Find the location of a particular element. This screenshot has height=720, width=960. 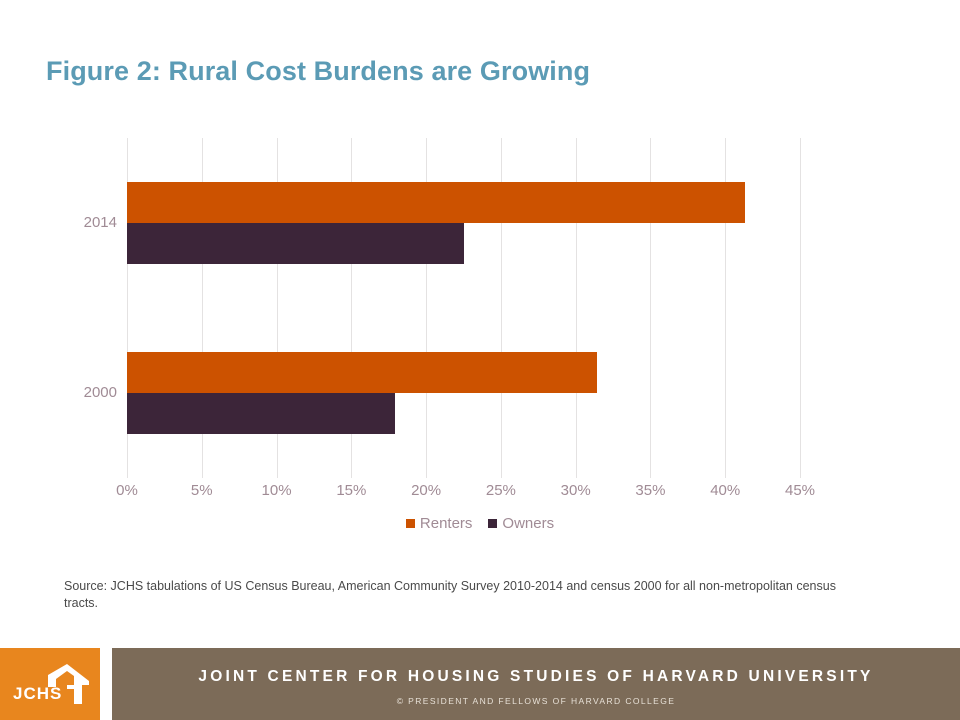

y-axis-category-label: 2014 is located at coordinates (100, 222).